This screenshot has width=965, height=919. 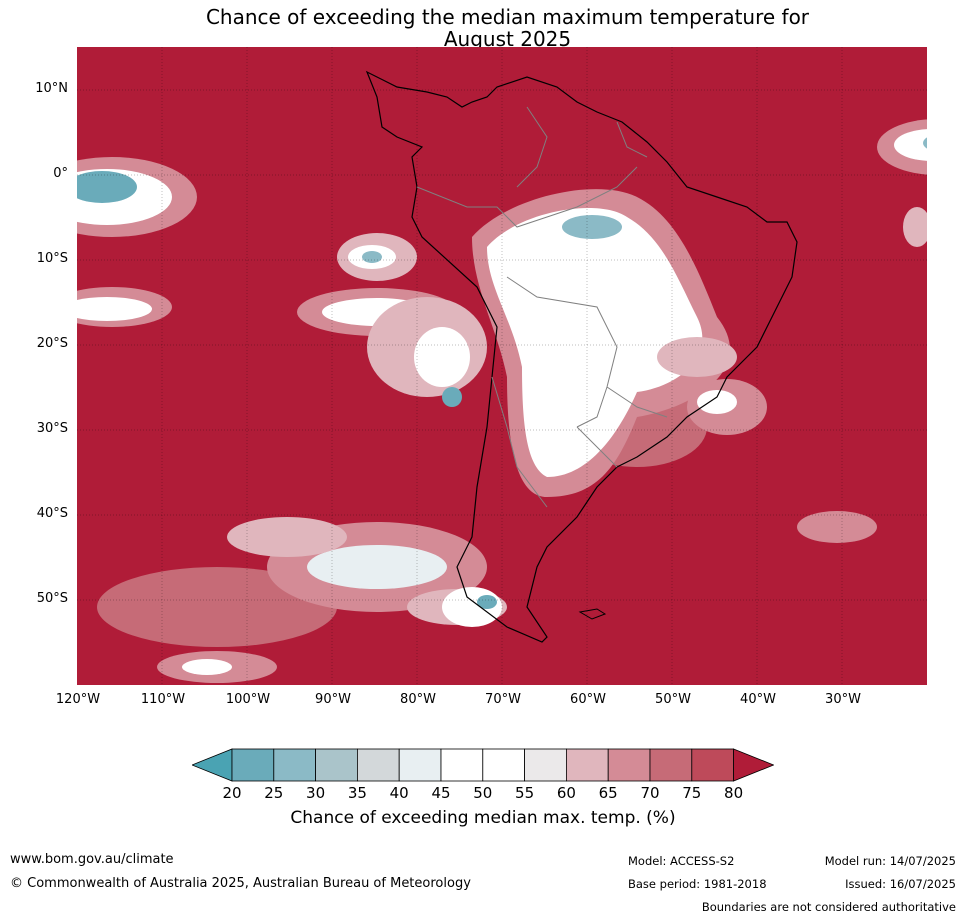 What do you see at coordinates (248, 699) in the screenshot?
I see `lon-label-100w: 100°W` at bounding box center [248, 699].